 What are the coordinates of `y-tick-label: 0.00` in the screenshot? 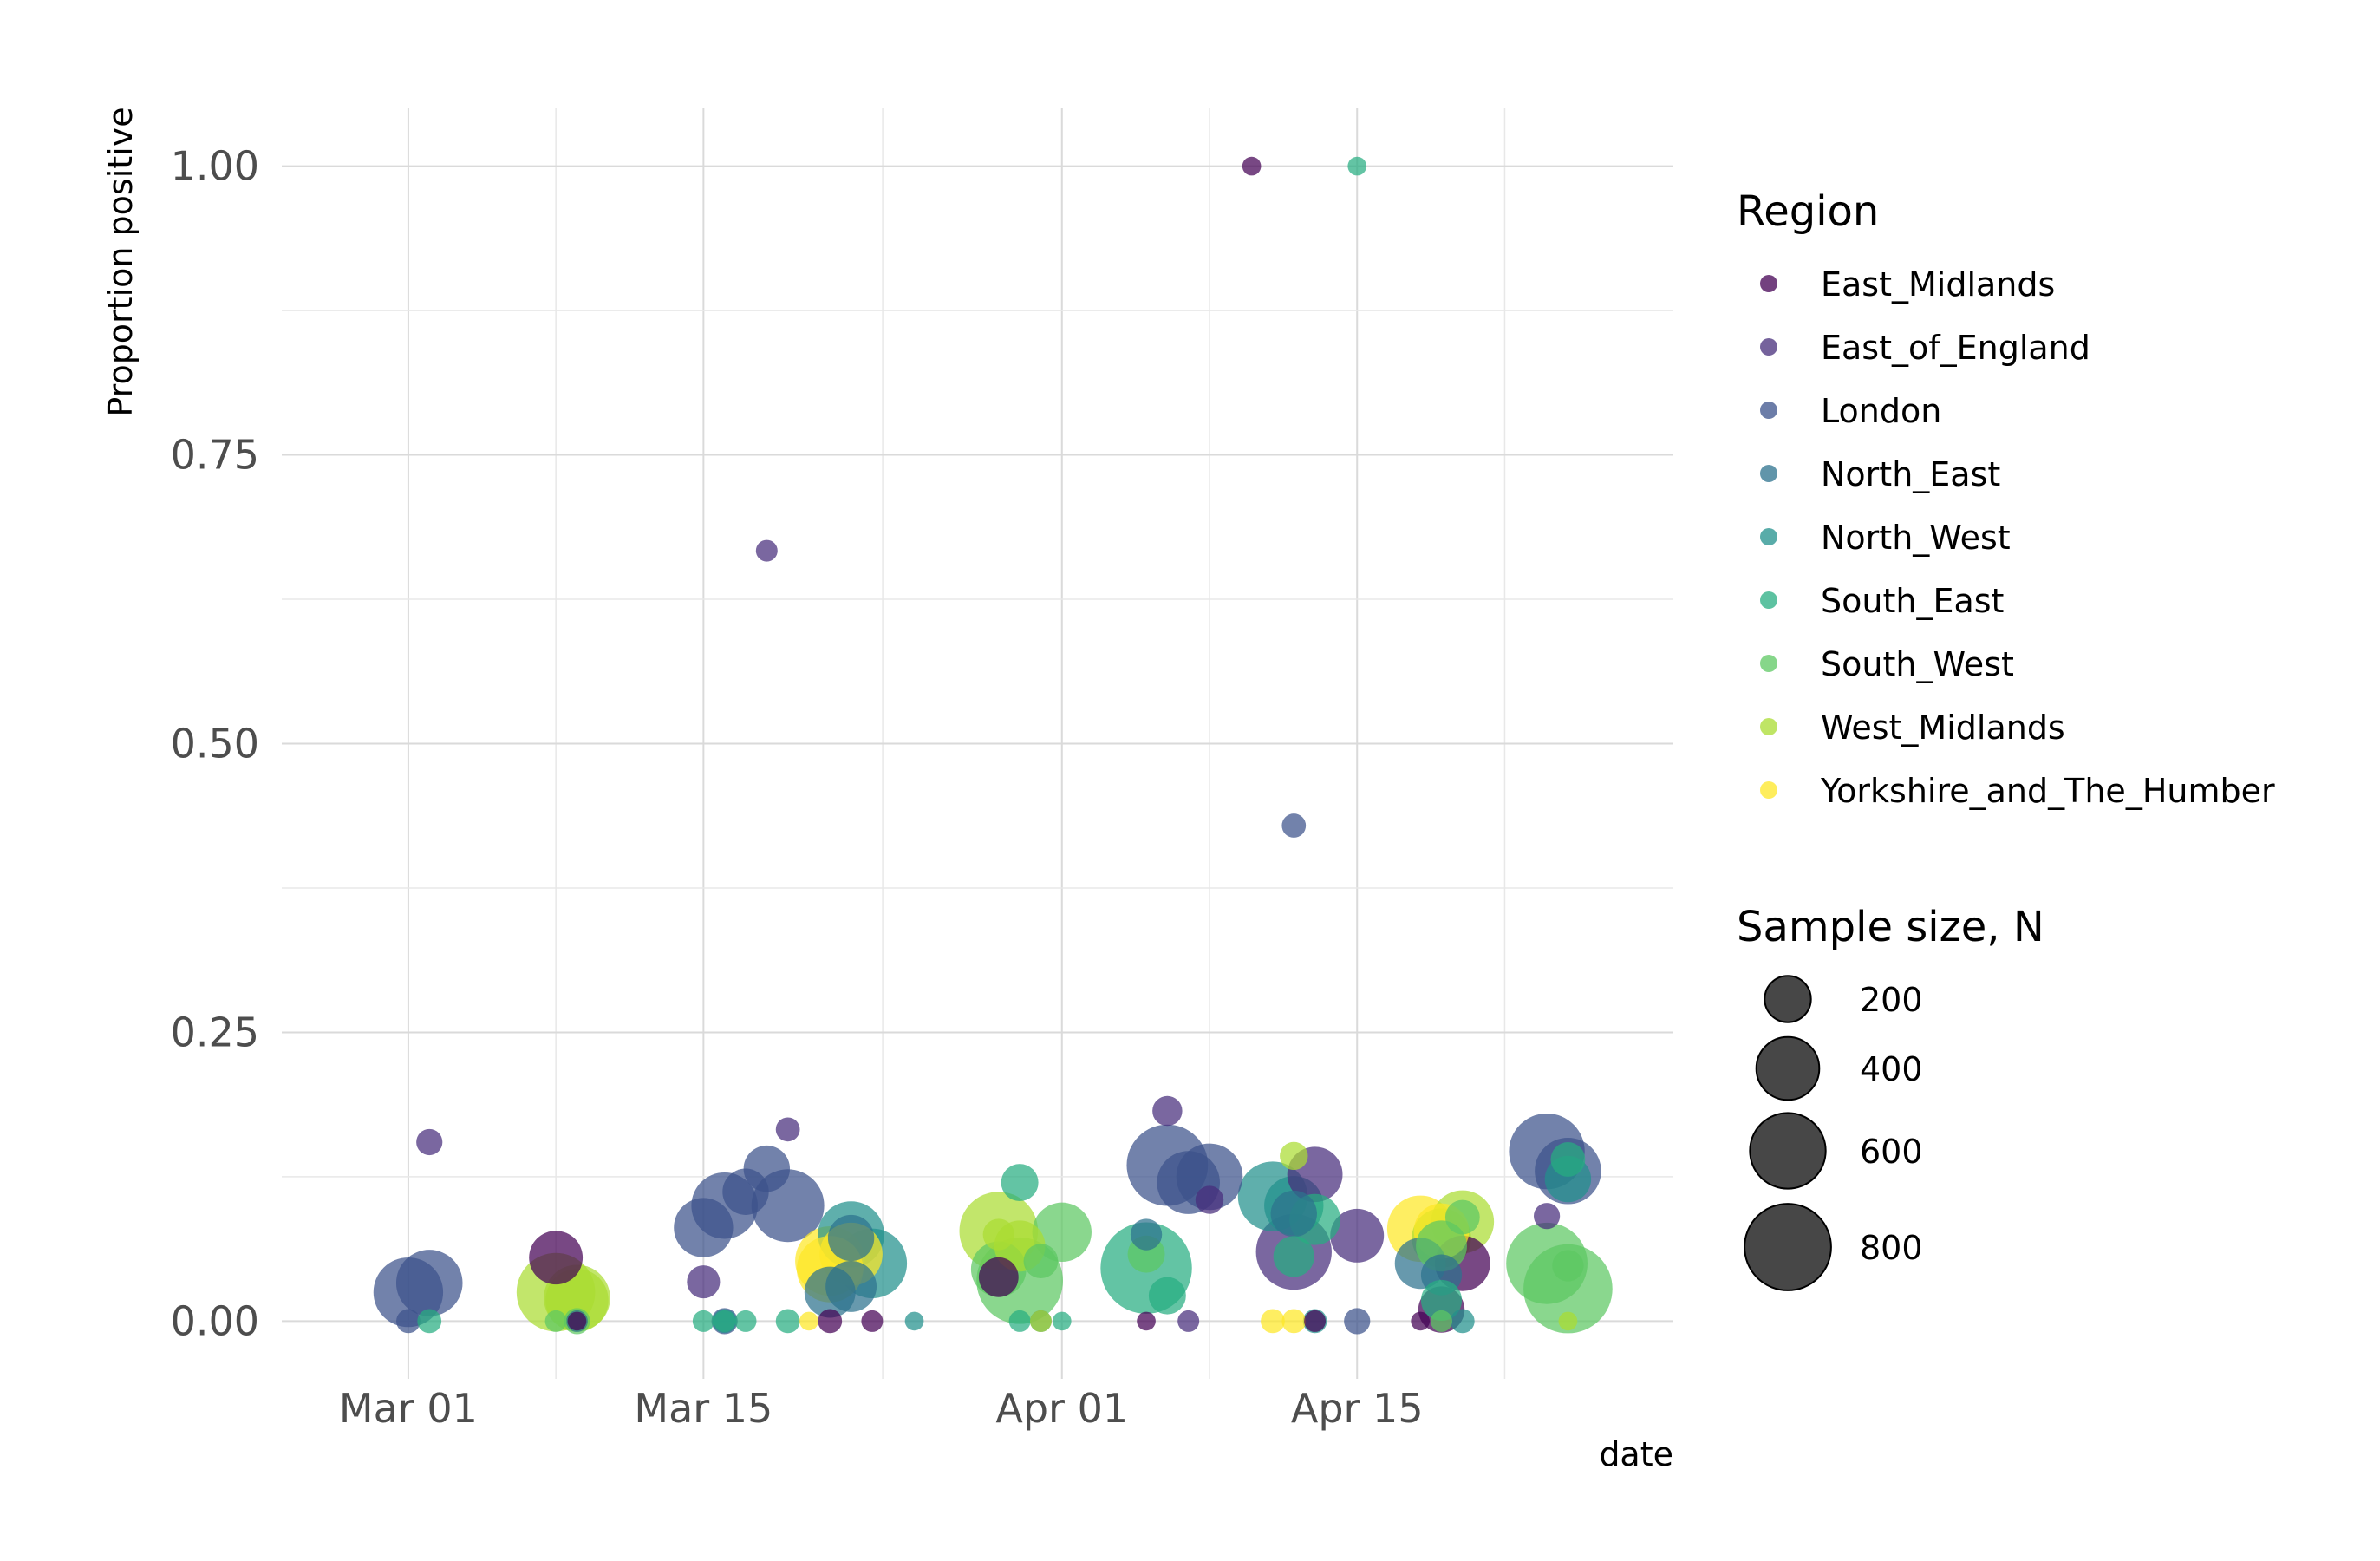 It's located at (215, 1320).